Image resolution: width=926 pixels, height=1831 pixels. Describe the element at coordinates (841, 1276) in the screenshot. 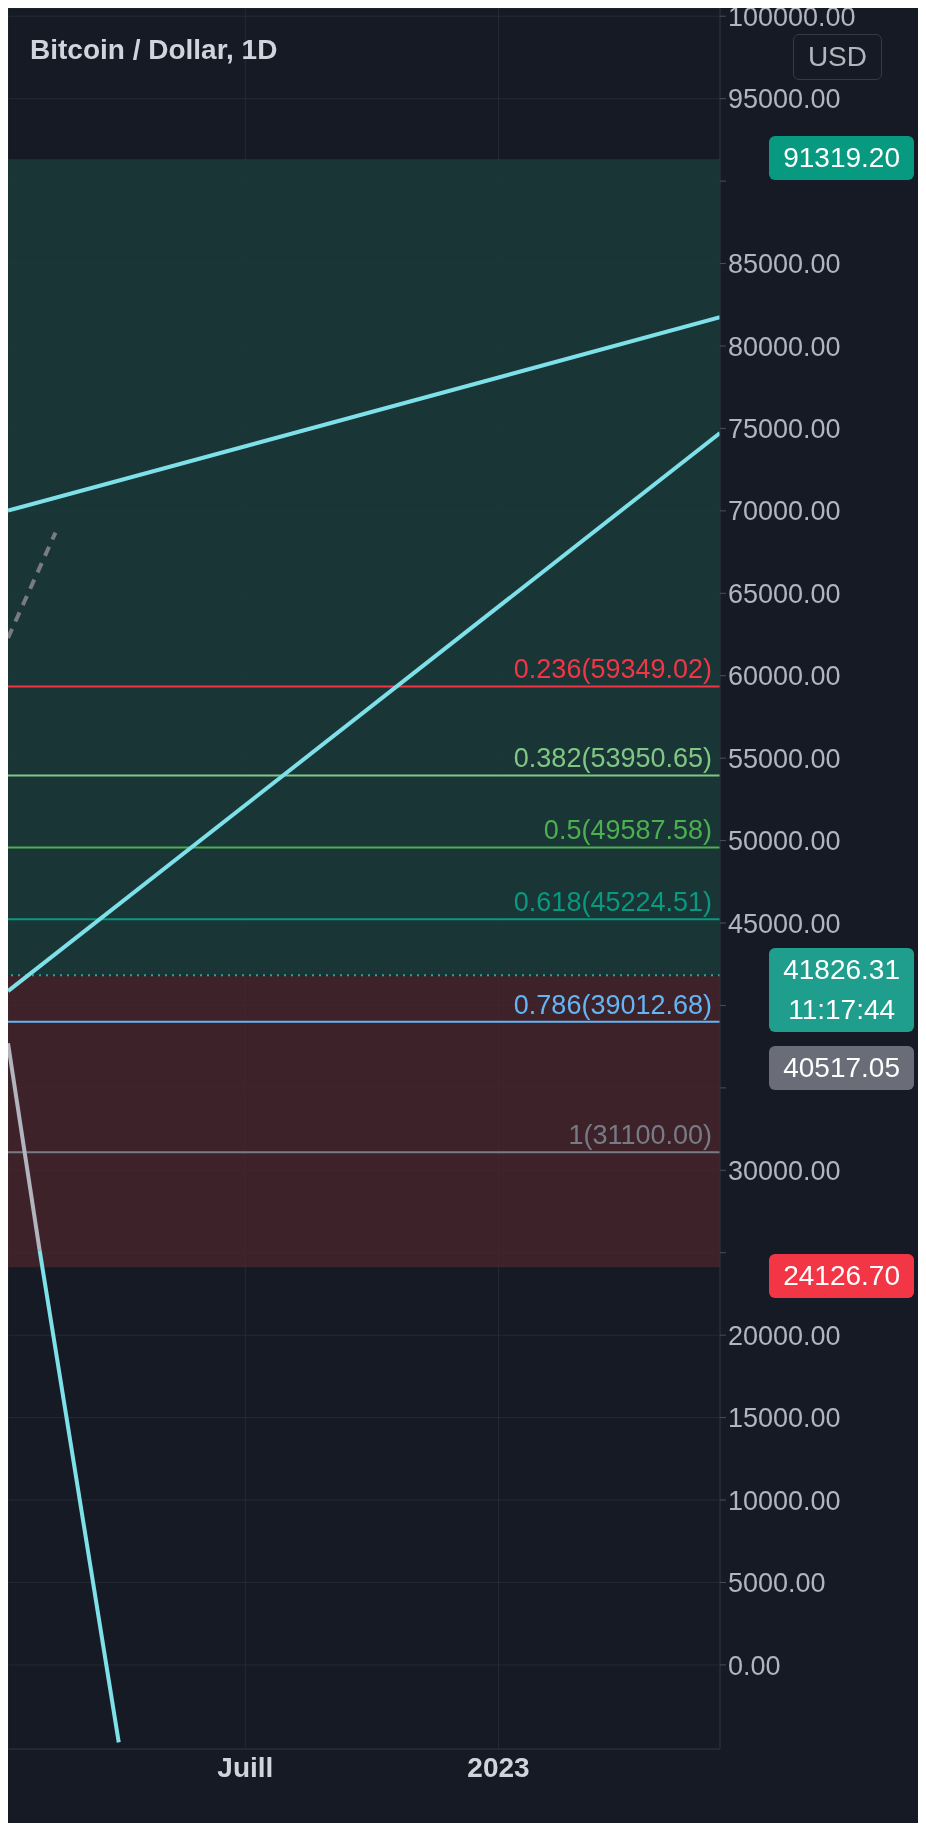

I see `text: 24126.70` at that location.